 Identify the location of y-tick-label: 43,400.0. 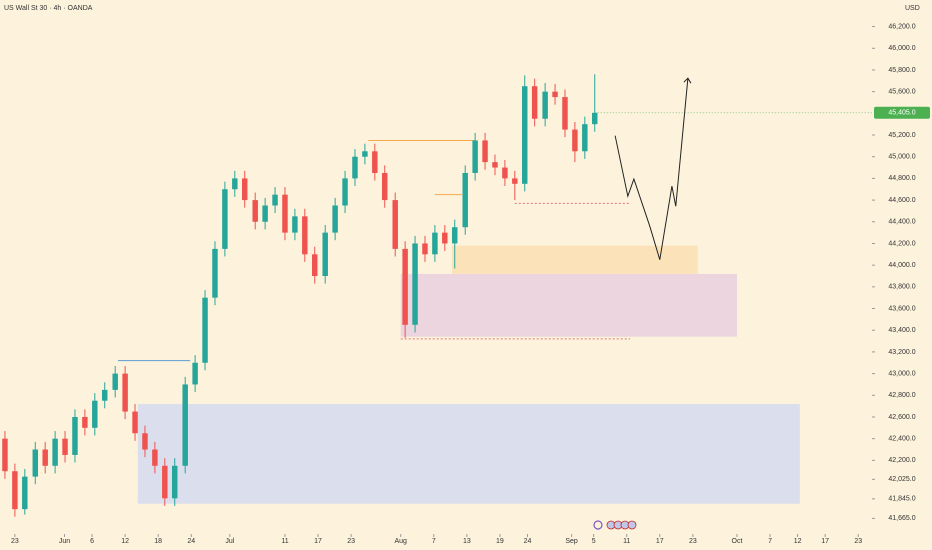
(901, 330).